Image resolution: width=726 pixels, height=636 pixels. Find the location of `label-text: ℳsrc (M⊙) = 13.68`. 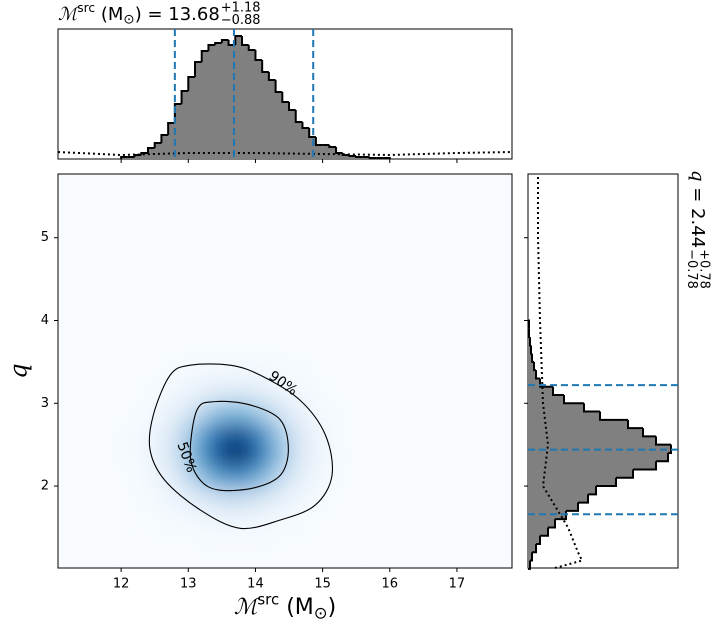

label-text: ℳsrc (M⊙) = 13.68 is located at coordinates (139, 14).